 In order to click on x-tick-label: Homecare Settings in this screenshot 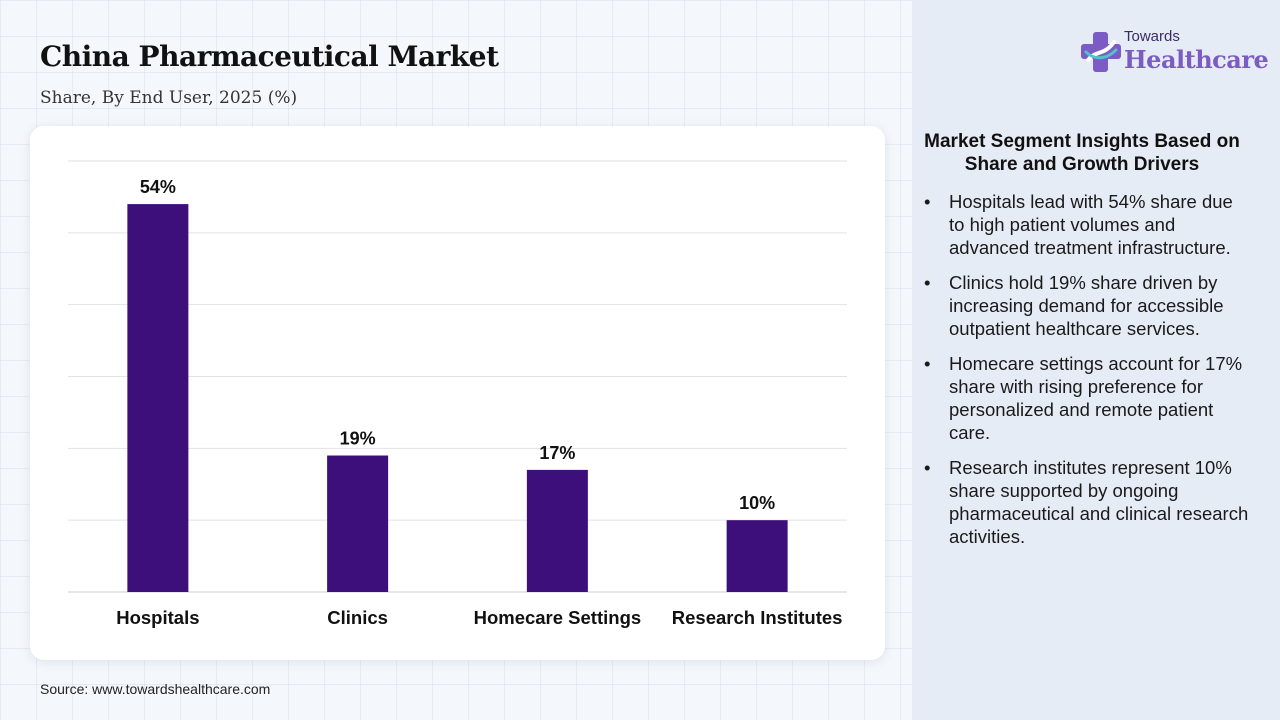, I will do `click(558, 617)`.